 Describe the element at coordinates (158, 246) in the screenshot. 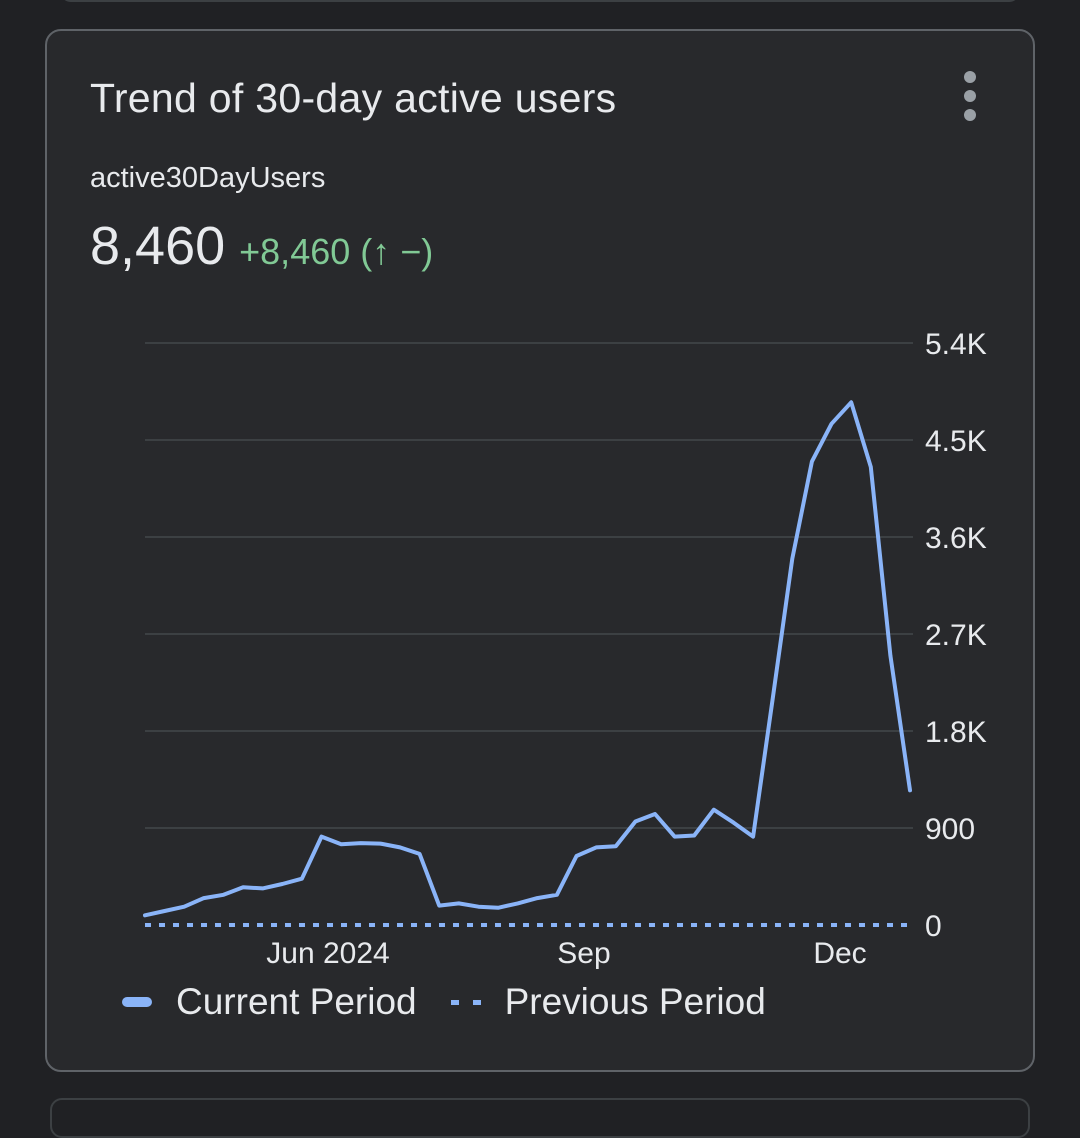

I see `metric-value: 8,460` at that location.